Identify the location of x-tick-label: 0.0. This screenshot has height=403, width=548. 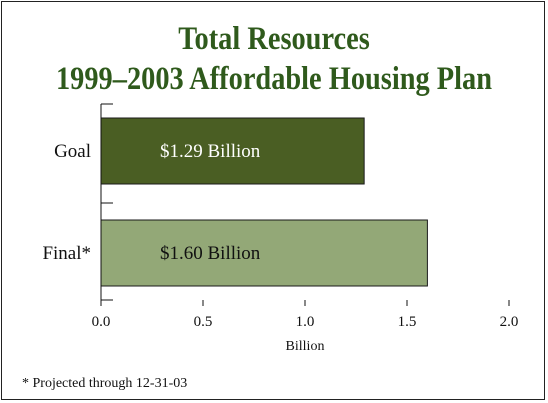
(101, 322).